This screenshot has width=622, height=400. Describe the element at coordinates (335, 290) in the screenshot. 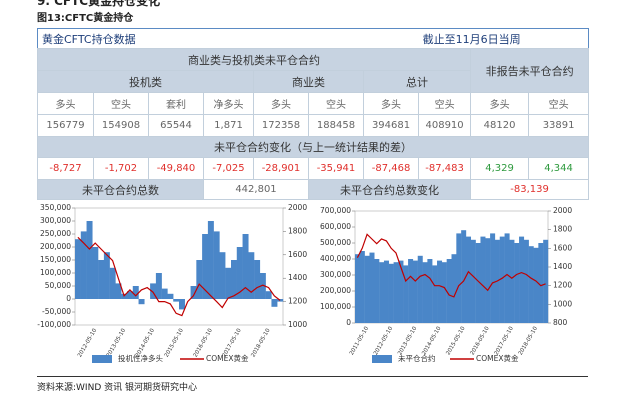

I see `y-tick-label: 200,000` at that location.